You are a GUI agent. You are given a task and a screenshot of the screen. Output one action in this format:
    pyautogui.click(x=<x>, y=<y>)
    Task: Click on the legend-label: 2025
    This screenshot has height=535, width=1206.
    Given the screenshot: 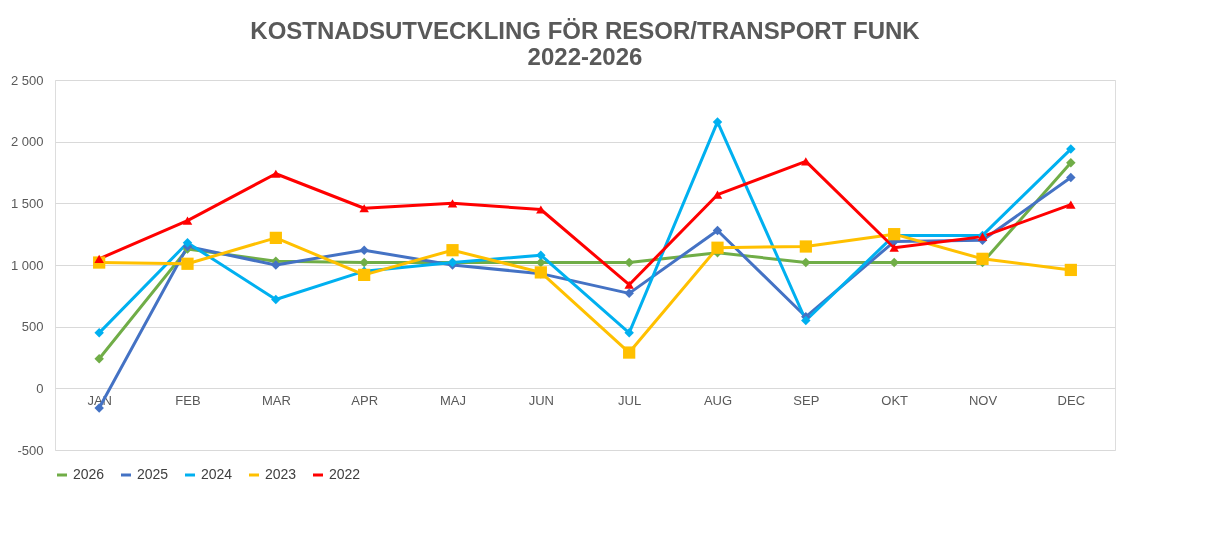 What is the action you would take?
    pyautogui.click(x=153, y=474)
    